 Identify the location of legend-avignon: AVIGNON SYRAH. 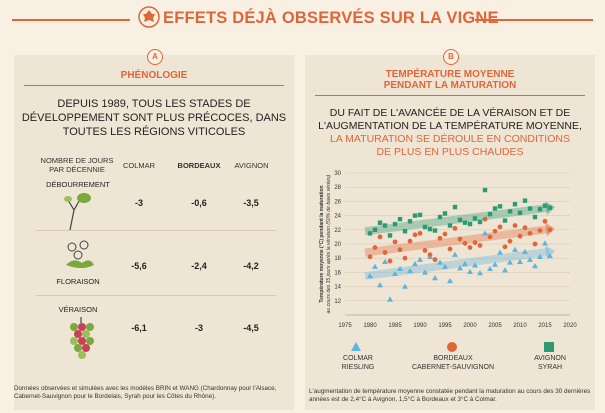
(550, 363).